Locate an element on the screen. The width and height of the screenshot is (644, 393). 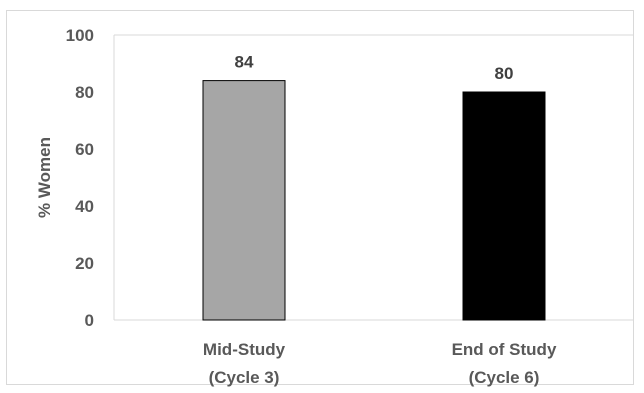
x-category-label: (Cycle 6) is located at coordinates (504, 377).